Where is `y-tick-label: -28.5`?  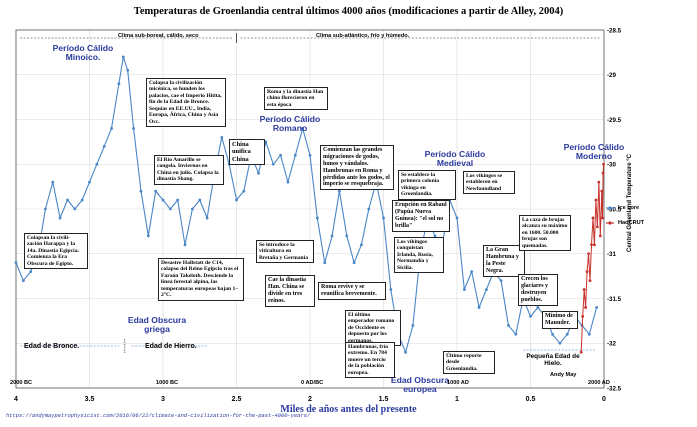 y-tick-label: -28.5 is located at coordinates (614, 30).